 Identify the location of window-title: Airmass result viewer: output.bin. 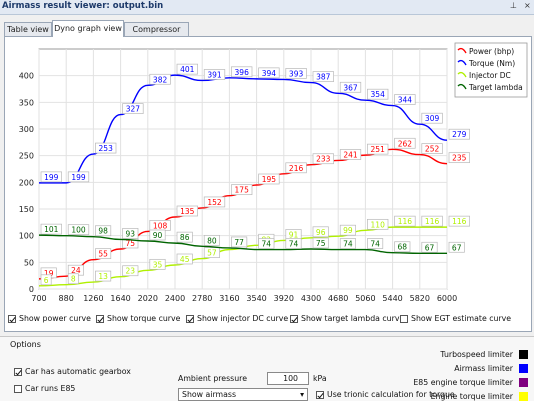
(83, 6).